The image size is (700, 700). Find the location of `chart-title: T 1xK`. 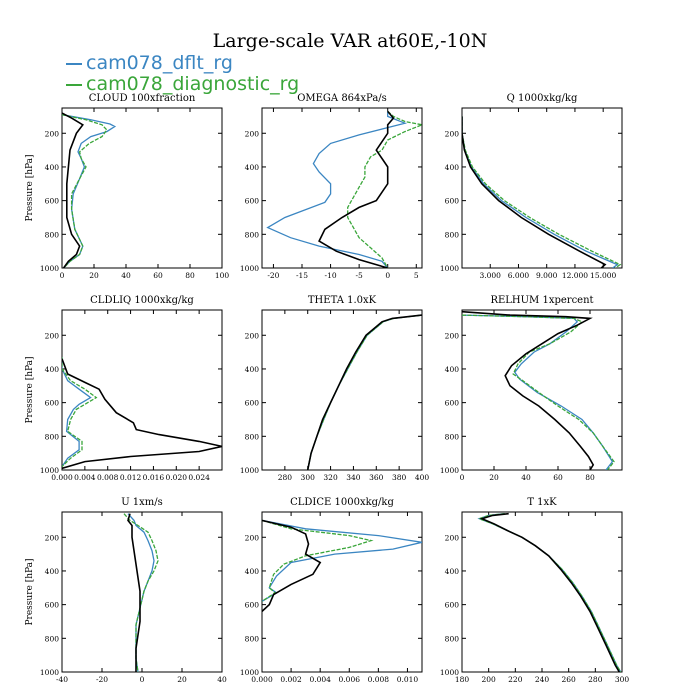

chart-title: T 1xK is located at coordinates (542, 502).